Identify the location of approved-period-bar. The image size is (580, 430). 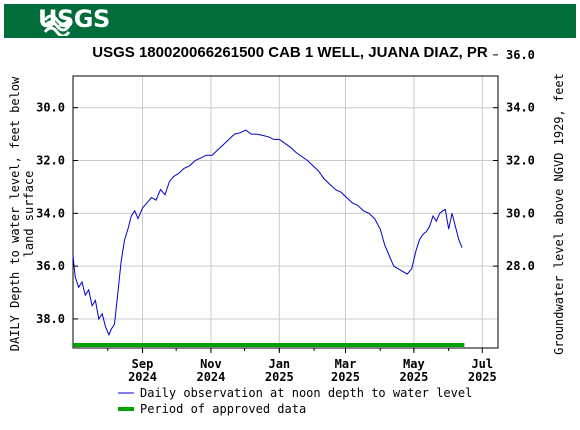
(269, 345).